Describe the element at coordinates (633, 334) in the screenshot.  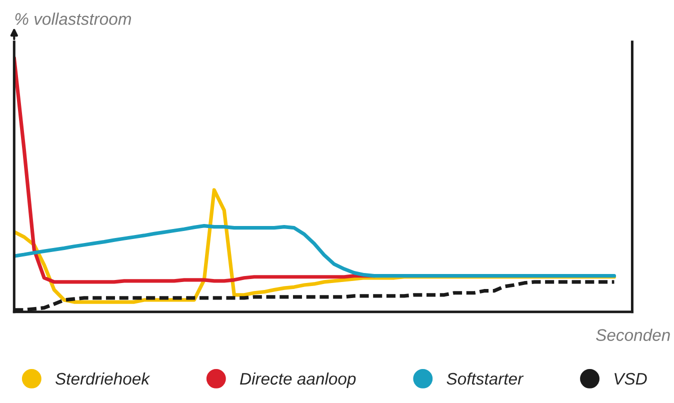
I see `x-axis-title: Seconden` at that location.